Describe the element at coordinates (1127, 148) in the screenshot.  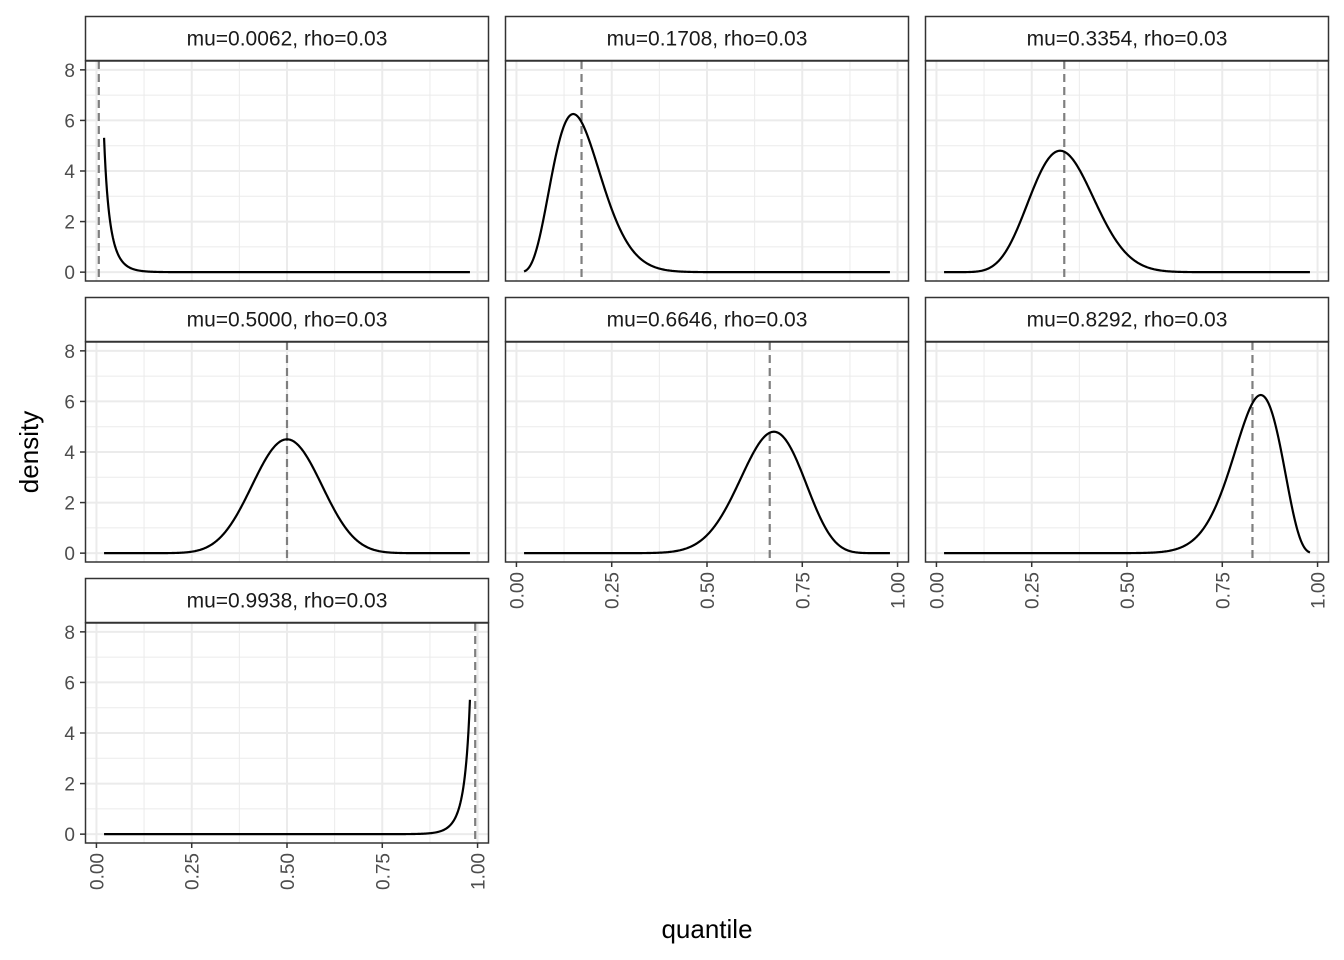
I see `facet-panel: mu=0.3354, rho=0.03` at that location.